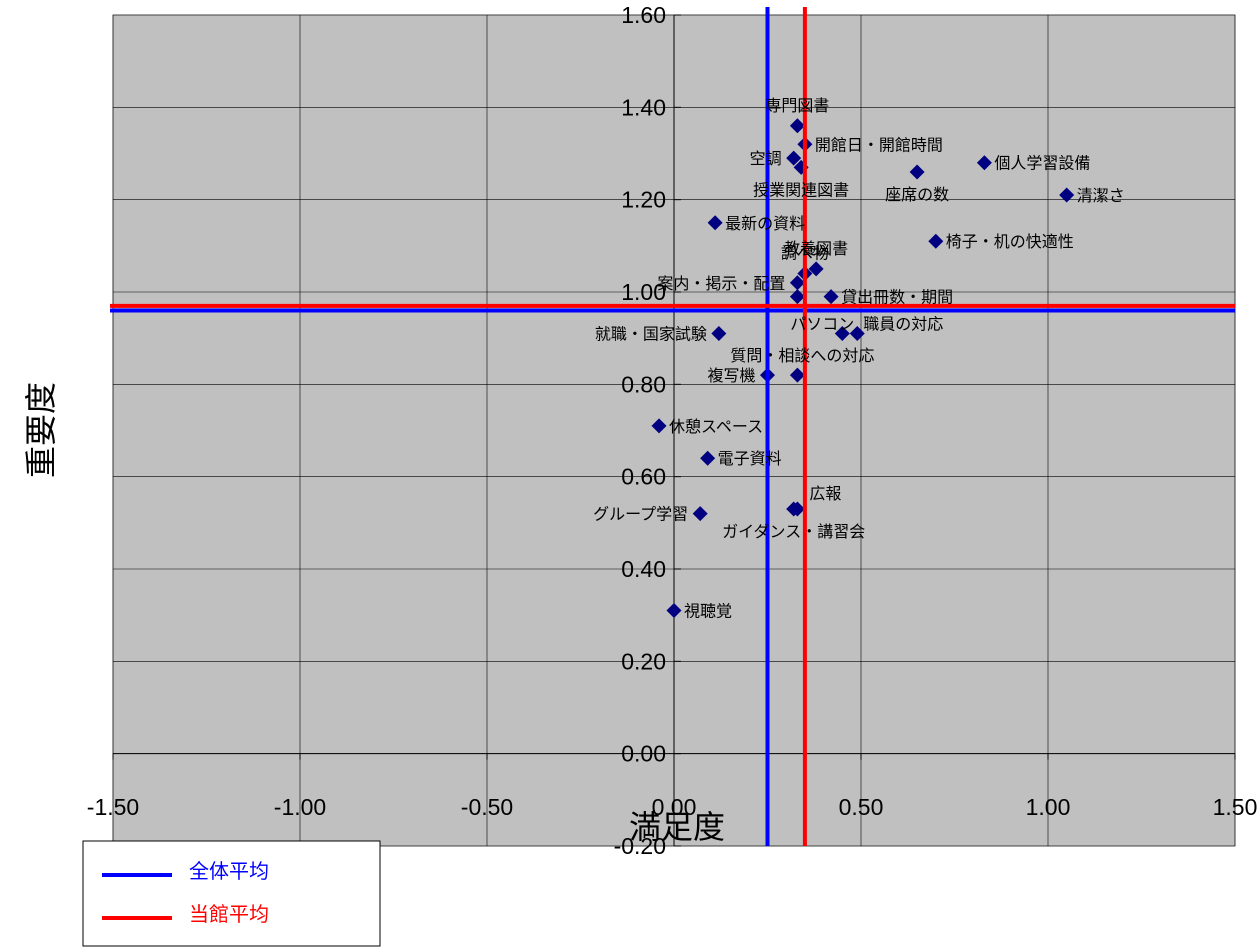 This screenshot has height=949, width=1259. I want to click on y-tick-label: 0.20, so click(643, 661).